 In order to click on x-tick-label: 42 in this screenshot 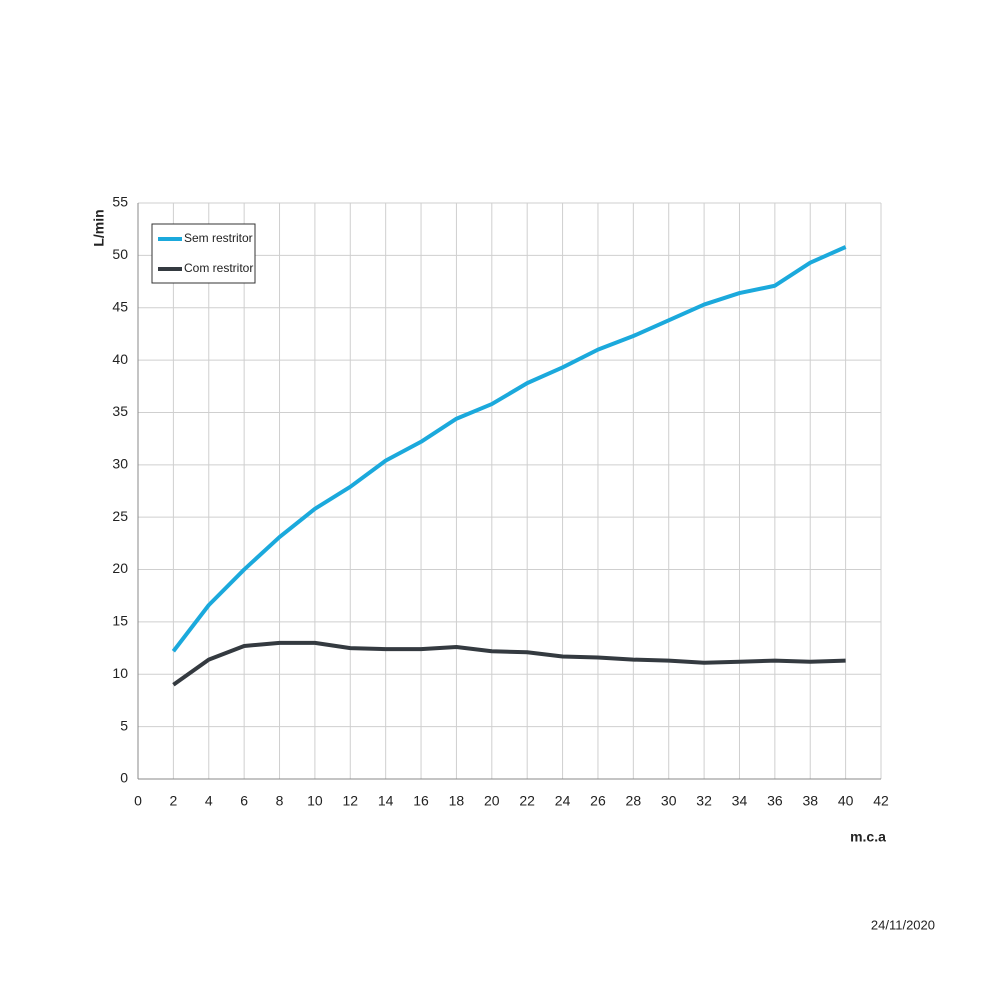, I will do `click(881, 801)`.